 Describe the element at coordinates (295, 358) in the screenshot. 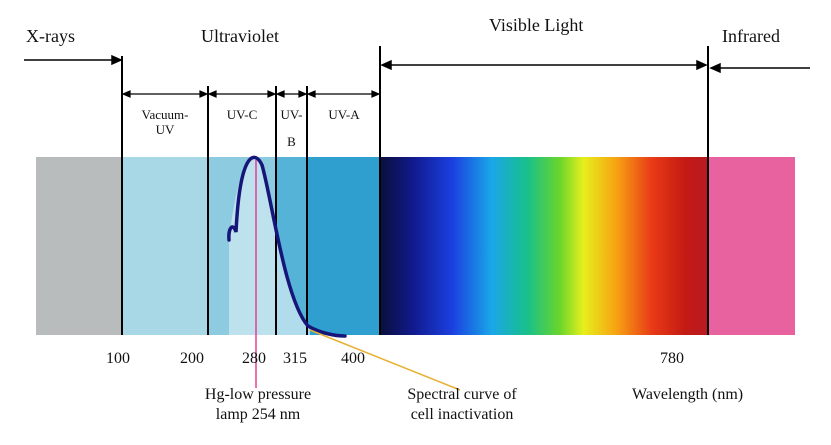

I see `tick-315: 315` at that location.